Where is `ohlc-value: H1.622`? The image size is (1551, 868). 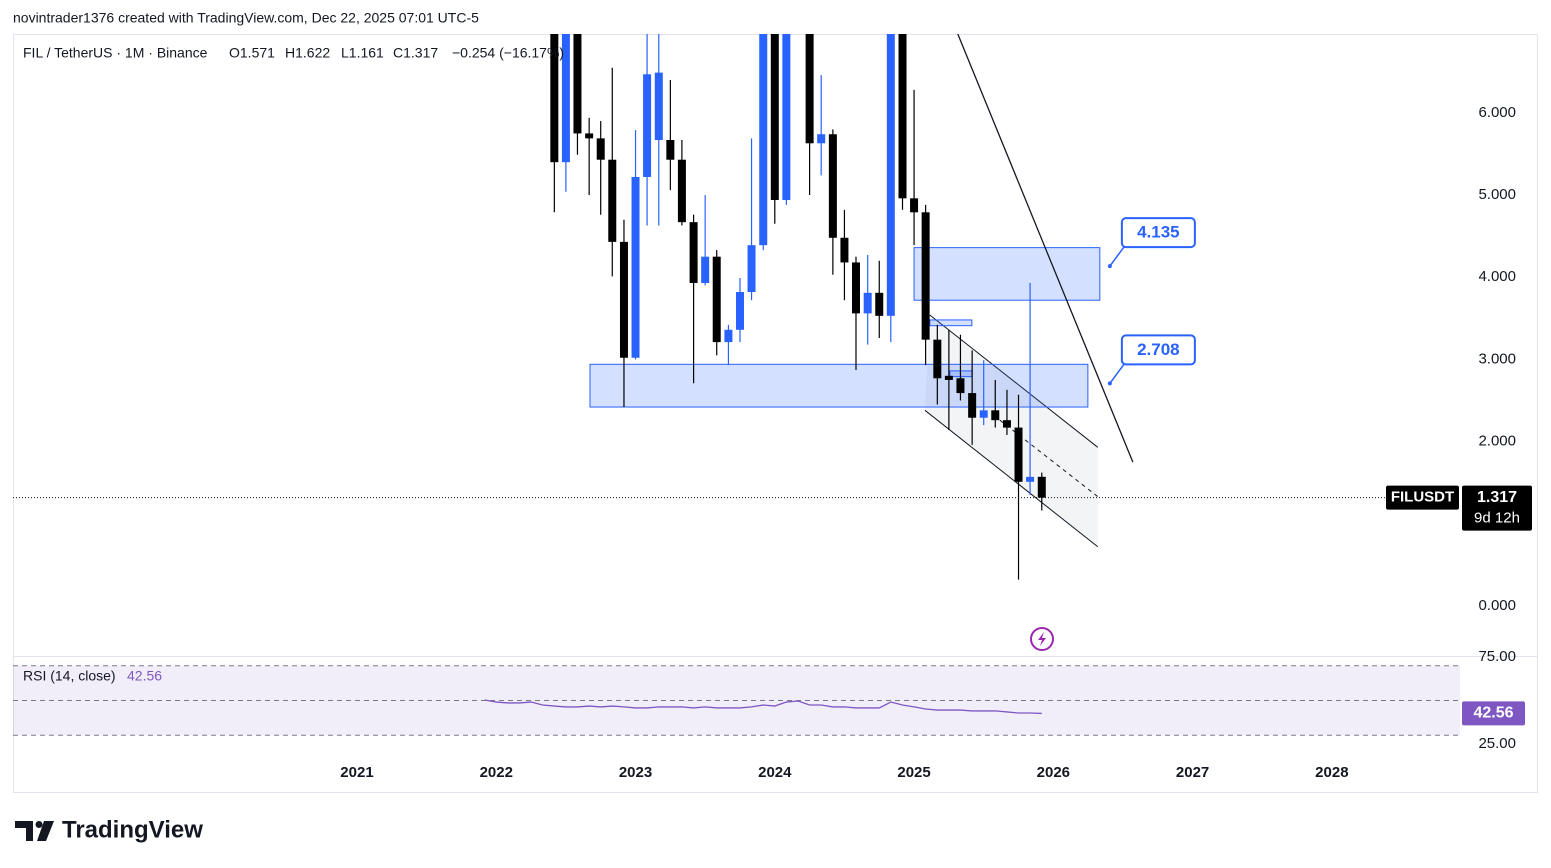 ohlc-value: H1.622 is located at coordinates (307, 53).